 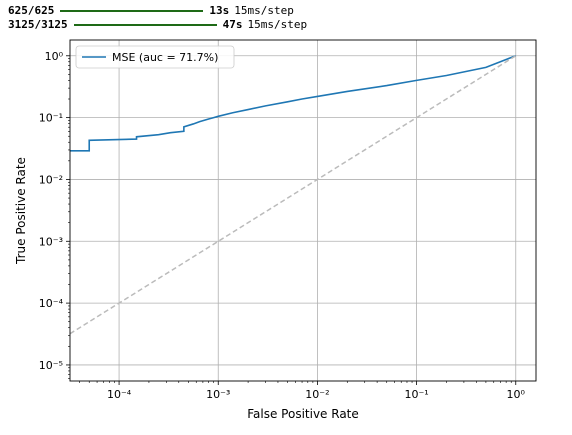 I want to click on y-tick-label: 10⁻¹, so click(x=51, y=118).